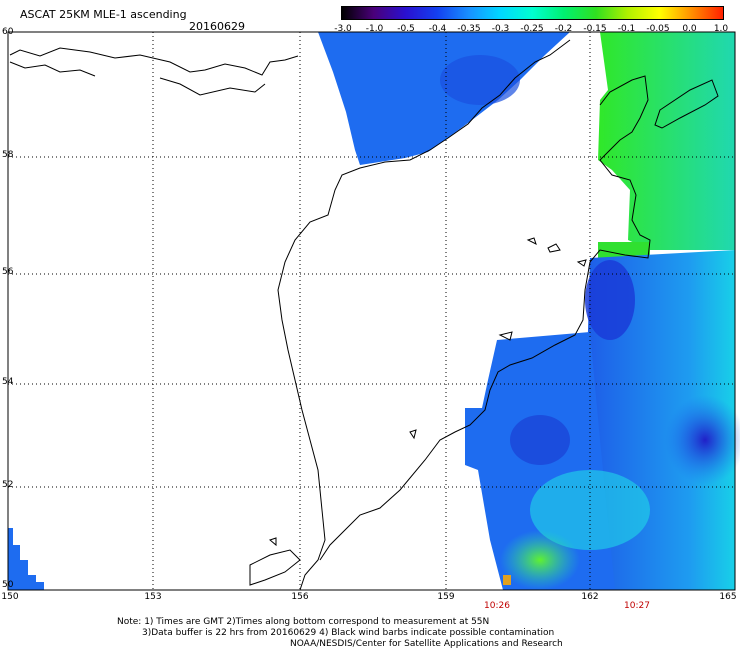 This screenshot has height=650, width=740. What do you see at coordinates (532, 29) in the screenshot?
I see `colorbar-tick-label: -0.25` at bounding box center [532, 29].